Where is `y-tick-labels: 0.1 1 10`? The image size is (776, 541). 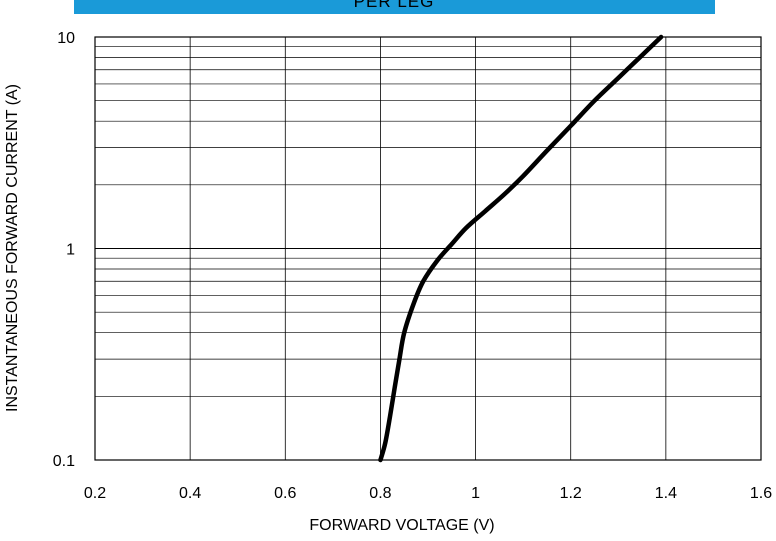
y-tick-labels: 0.1 1 10 is located at coordinates (64, 250).